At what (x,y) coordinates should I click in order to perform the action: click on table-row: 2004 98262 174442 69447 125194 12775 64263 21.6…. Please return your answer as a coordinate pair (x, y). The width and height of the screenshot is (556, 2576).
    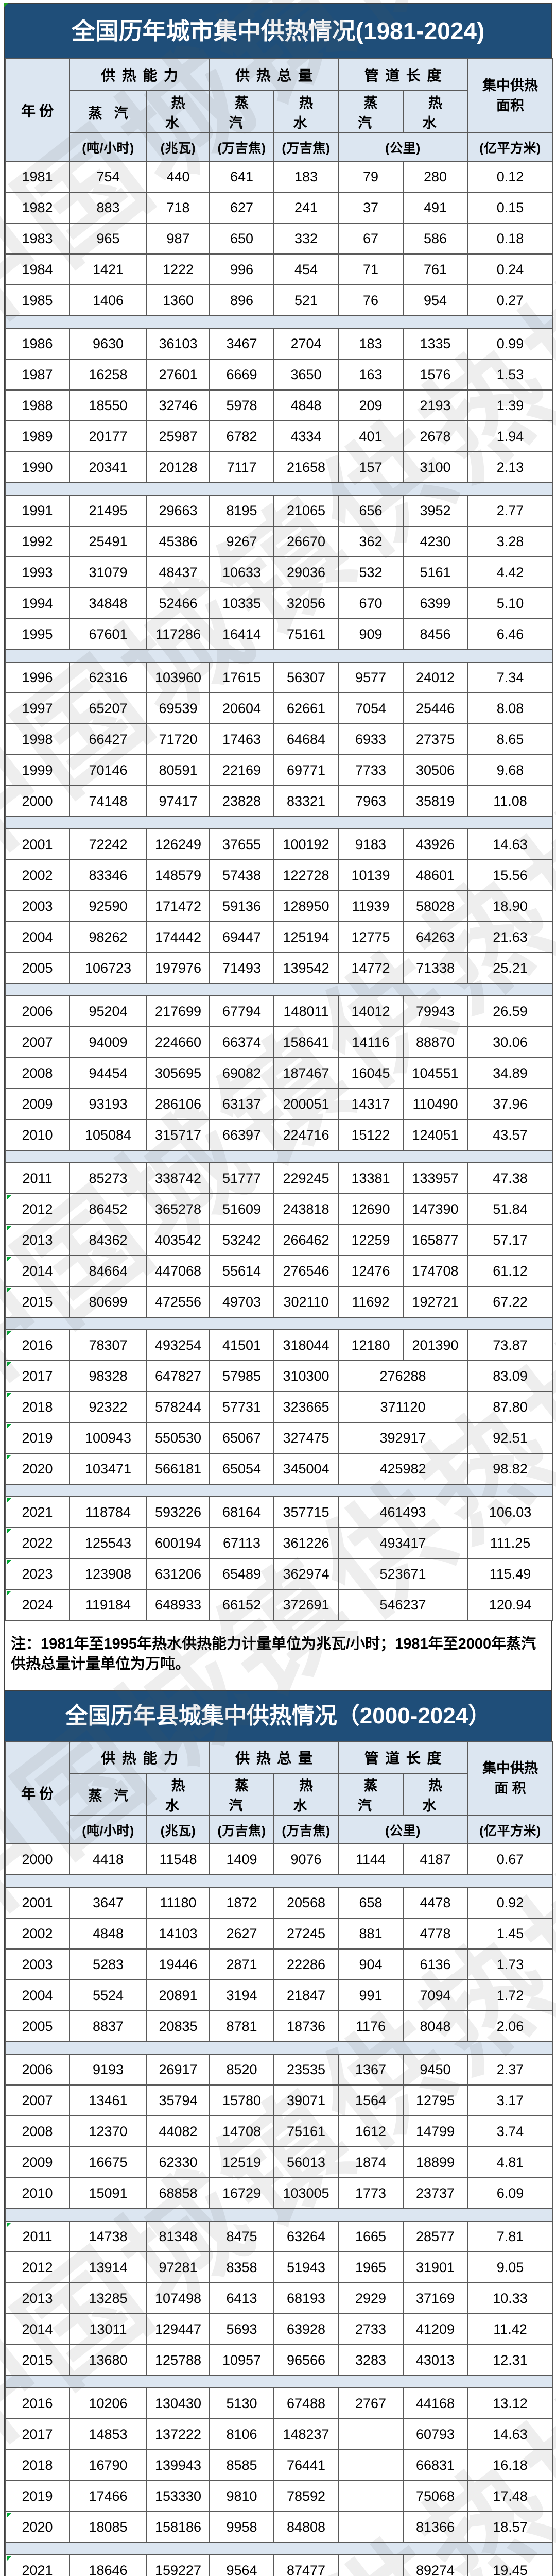
    Looking at the image, I should click on (279, 937).